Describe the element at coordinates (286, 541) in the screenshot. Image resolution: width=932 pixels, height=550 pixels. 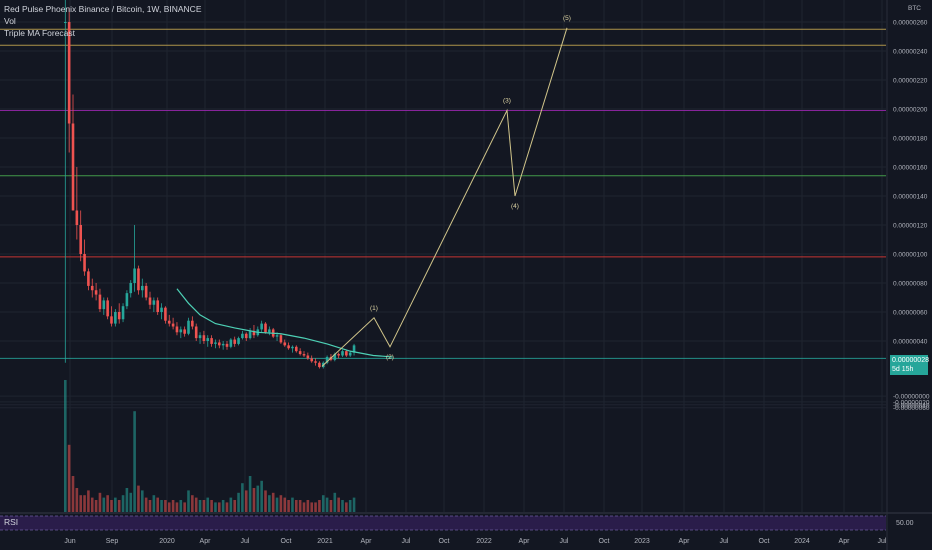
I see `x-tick-label: Oct` at that location.